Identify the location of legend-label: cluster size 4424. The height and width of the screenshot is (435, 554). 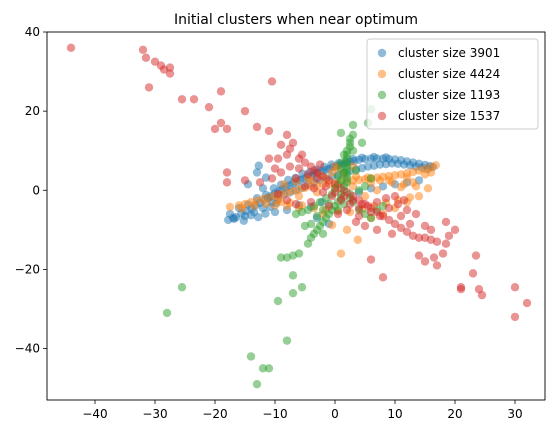
(449, 74).